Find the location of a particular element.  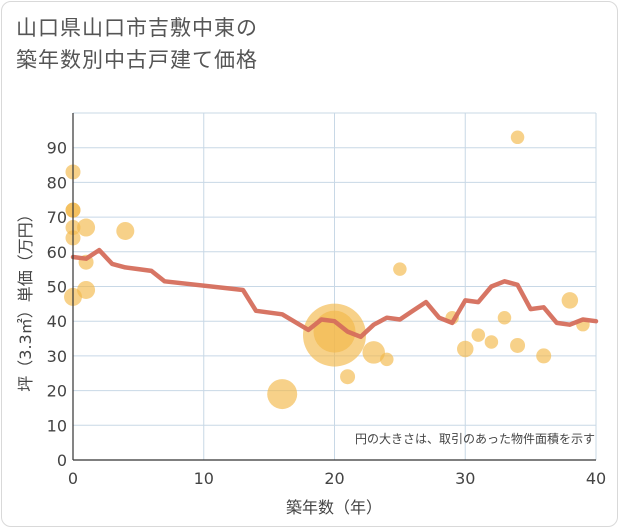

x-tick-label: 30 is located at coordinates (465, 478).